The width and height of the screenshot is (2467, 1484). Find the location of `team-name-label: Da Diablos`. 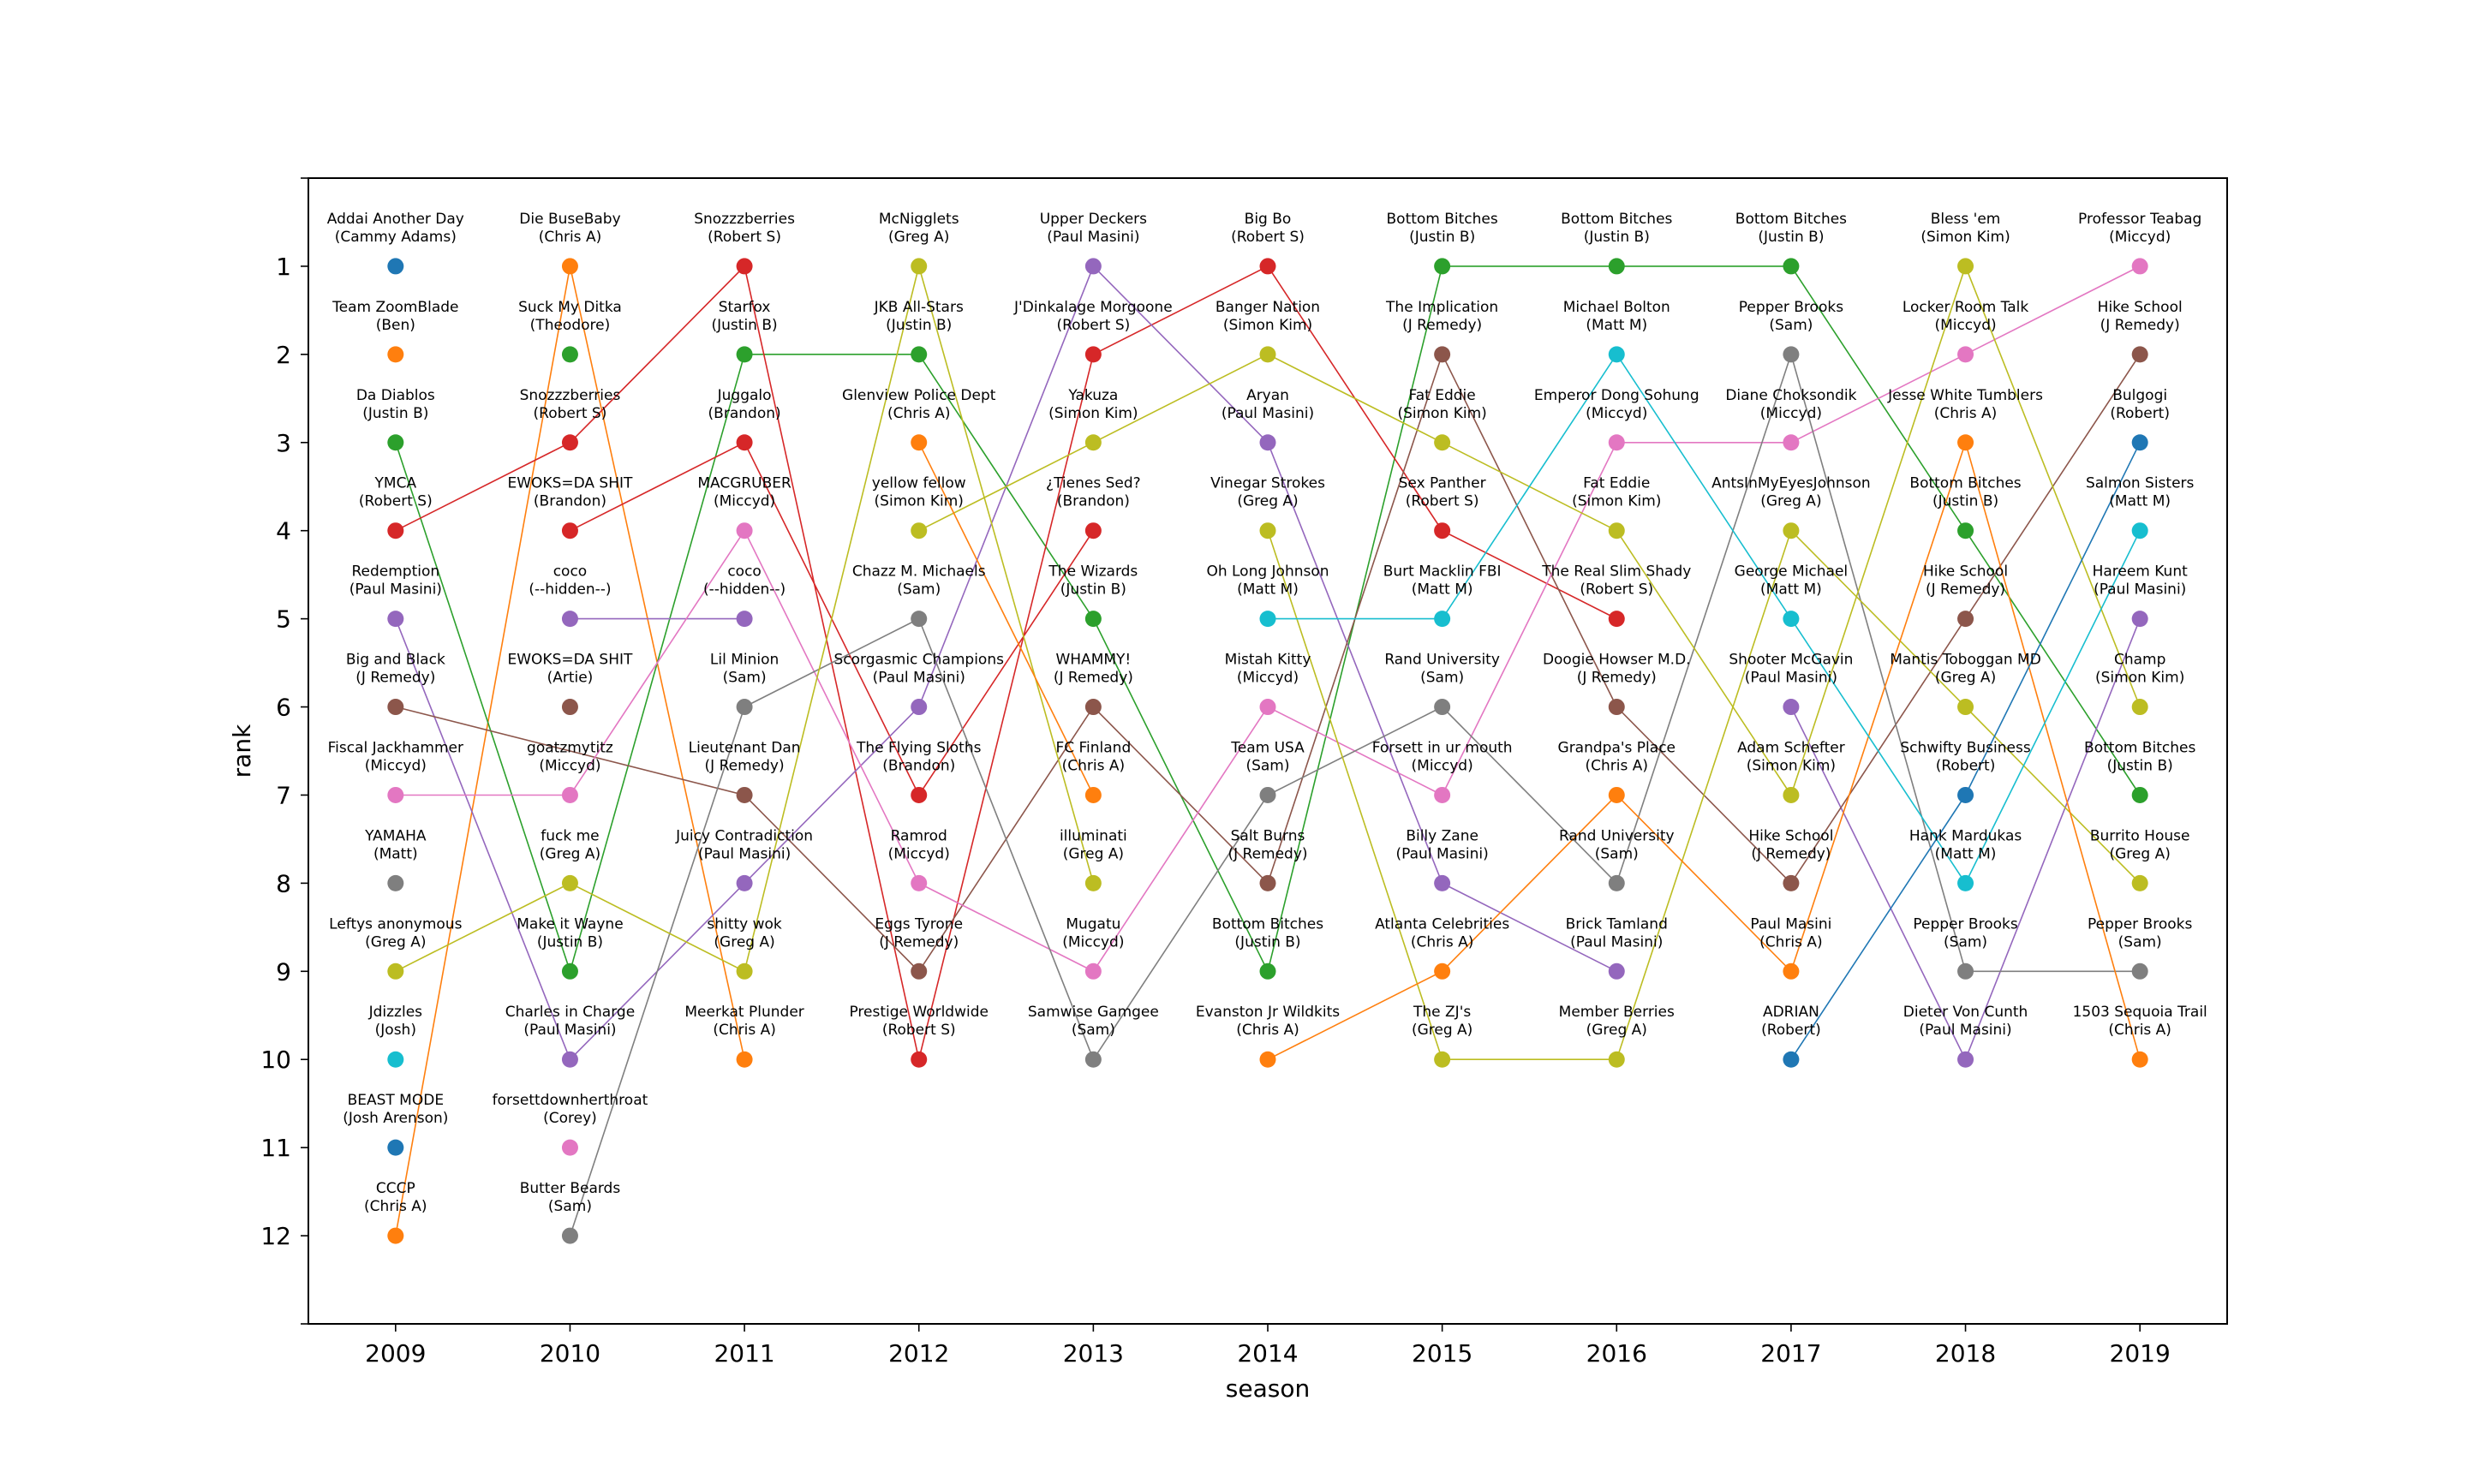

team-name-label: Da Diablos is located at coordinates (396, 396).